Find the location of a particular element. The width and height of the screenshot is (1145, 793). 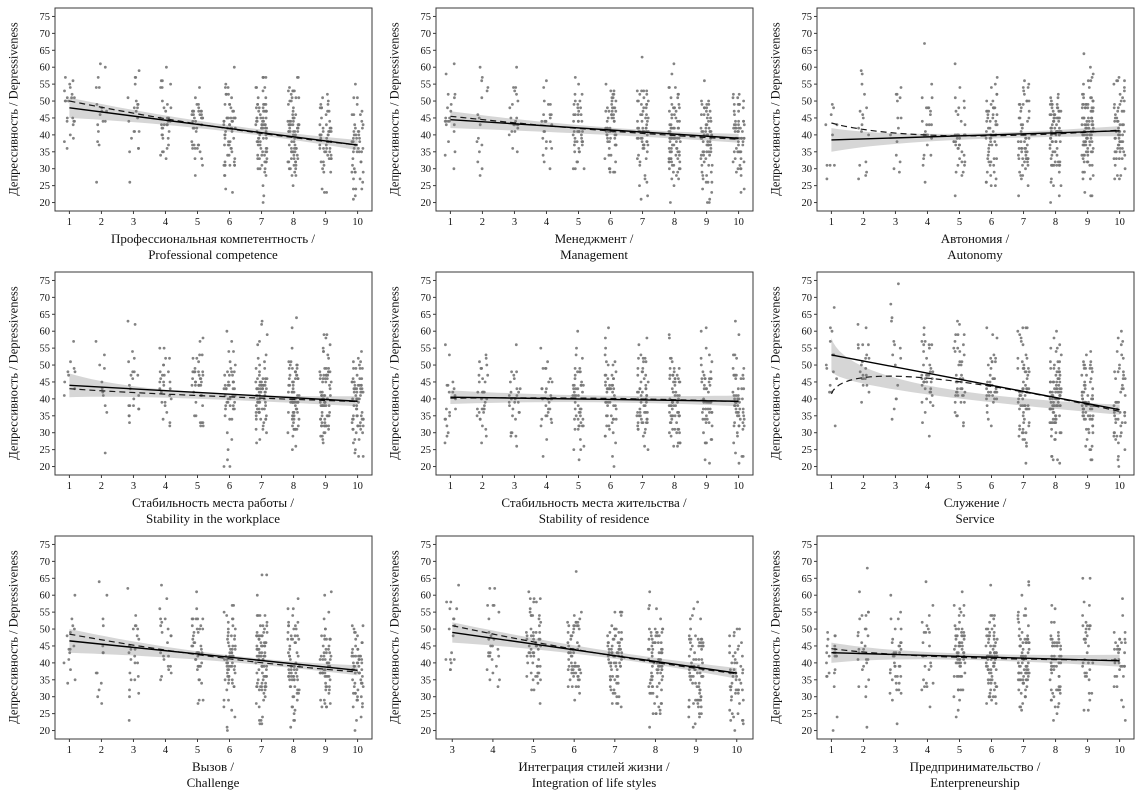

x-axis-title-en: Stability of residence is located at coordinates (594, 518).